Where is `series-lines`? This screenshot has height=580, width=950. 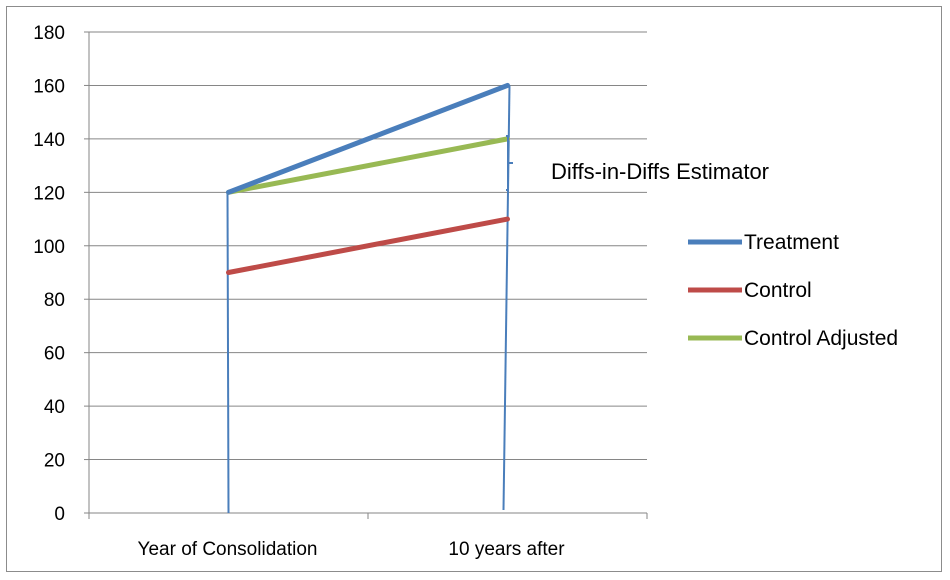 series-lines is located at coordinates (368, 178).